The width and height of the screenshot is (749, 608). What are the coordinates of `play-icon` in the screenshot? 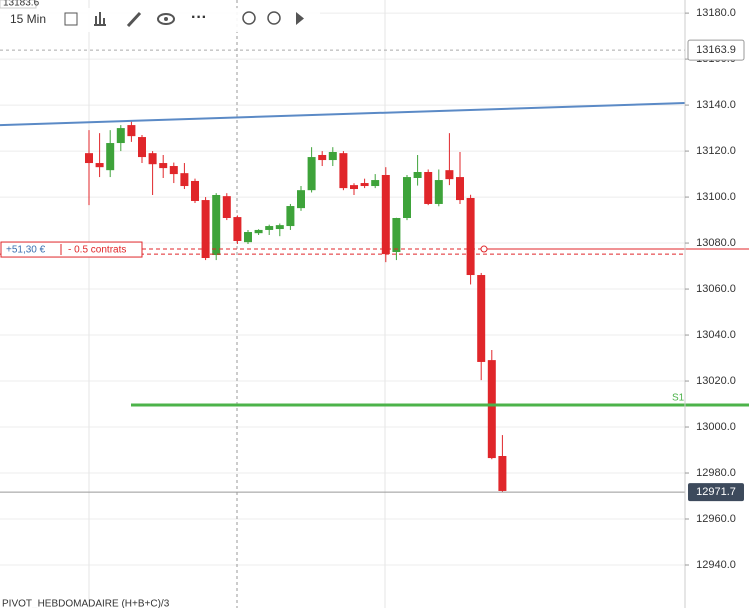 It's located at (300, 18).